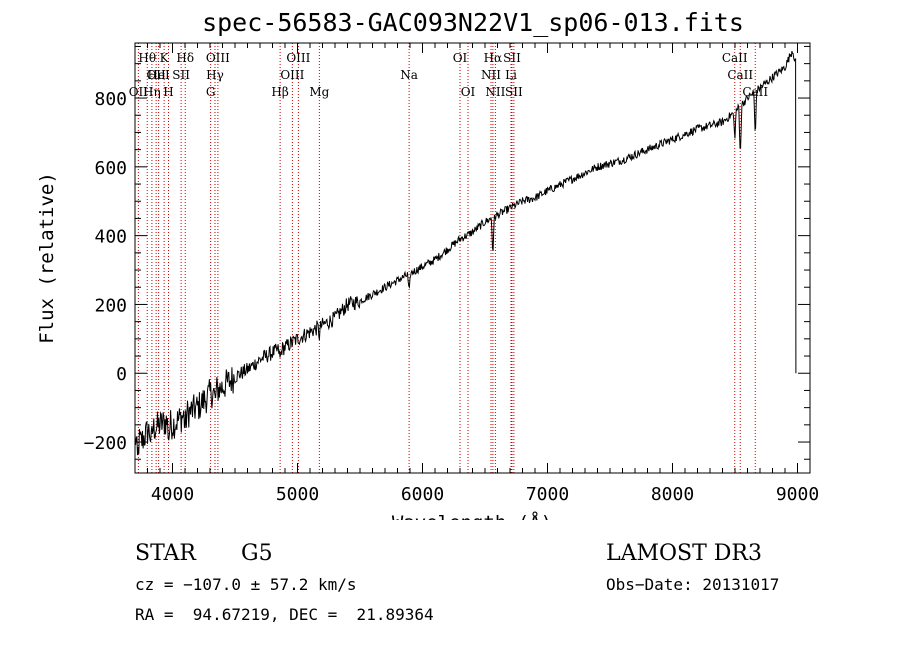  Describe the element at coordinates (215, 75) in the screenshot. I see `line-marker-label: Hγ` at that location.